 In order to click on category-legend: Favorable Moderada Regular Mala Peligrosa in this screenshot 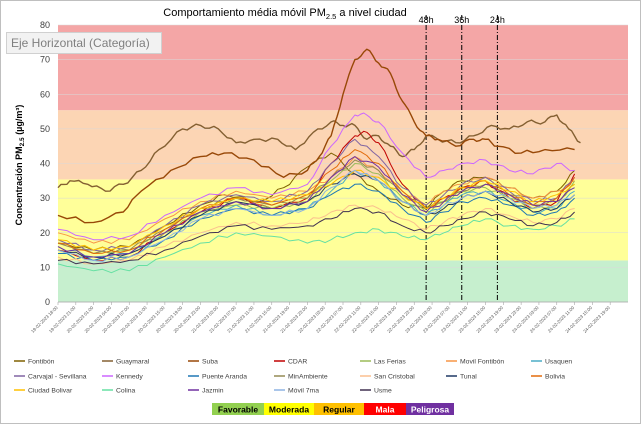, I will do `click(333, 409)`.